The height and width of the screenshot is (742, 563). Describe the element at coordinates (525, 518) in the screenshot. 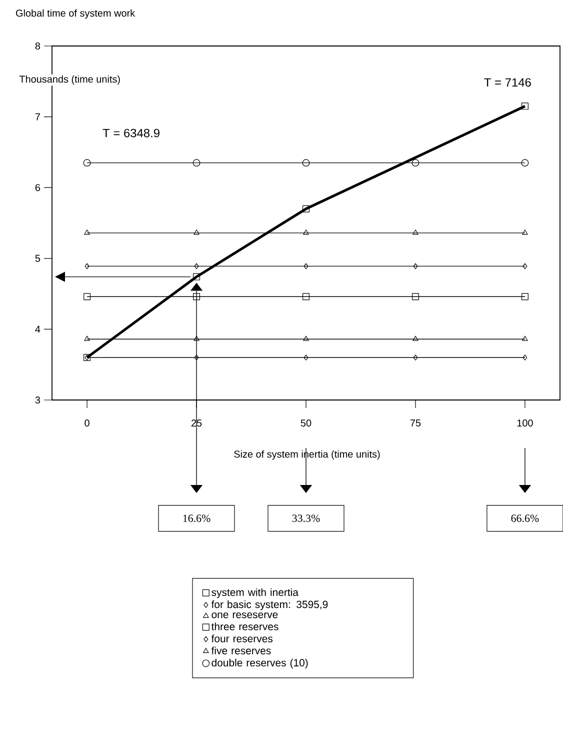

I see `text: 66.6%` at that location.